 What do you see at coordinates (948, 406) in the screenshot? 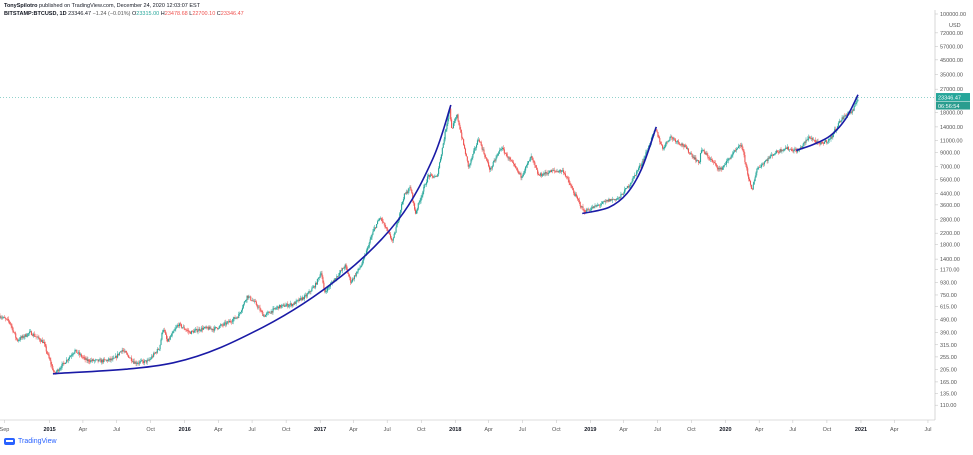
I see `y-tick-label-29: 110.00` at bounding box center [948, 406].